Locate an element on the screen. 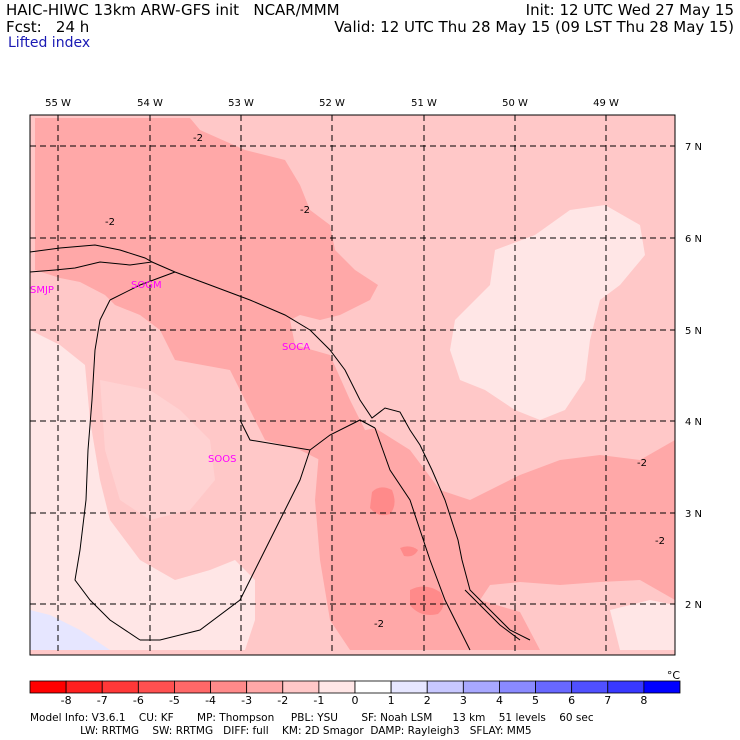 The width and height of the screenshot is (740, 740). contour-label-3: -2 is located at coordinates (110, 222).